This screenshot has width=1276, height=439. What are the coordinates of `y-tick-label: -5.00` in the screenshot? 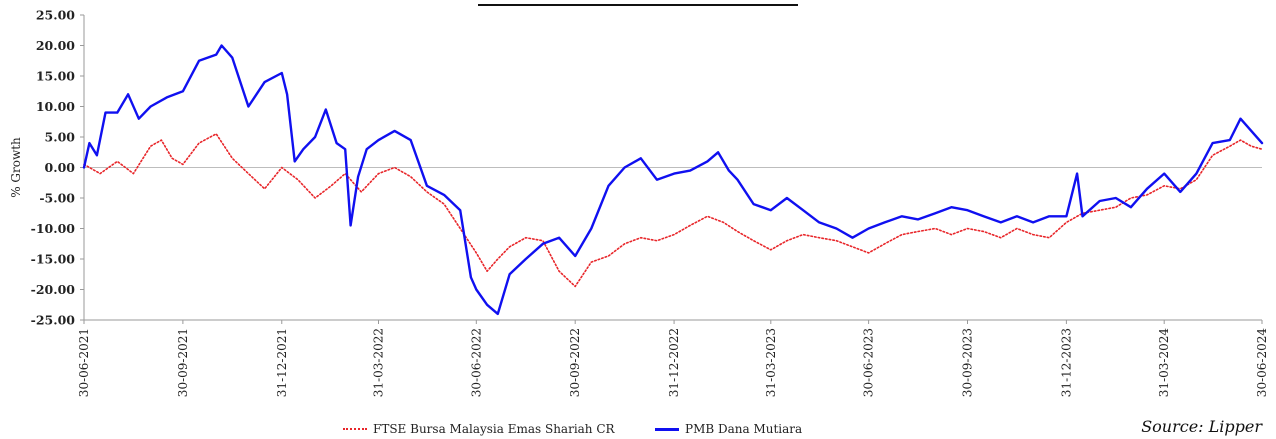 It's located at (57, 198).